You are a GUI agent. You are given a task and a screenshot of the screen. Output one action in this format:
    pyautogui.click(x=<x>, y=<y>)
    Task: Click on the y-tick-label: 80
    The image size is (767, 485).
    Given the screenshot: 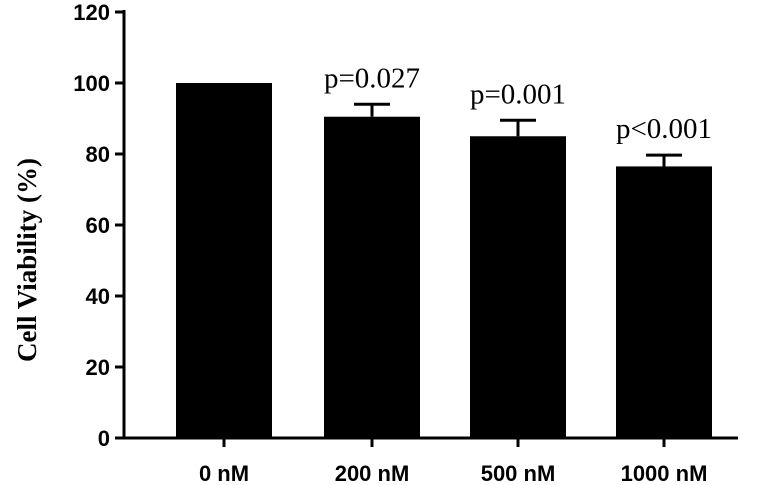 What is the action you would take?
    pyautogui.click(x=98, y=154)
    